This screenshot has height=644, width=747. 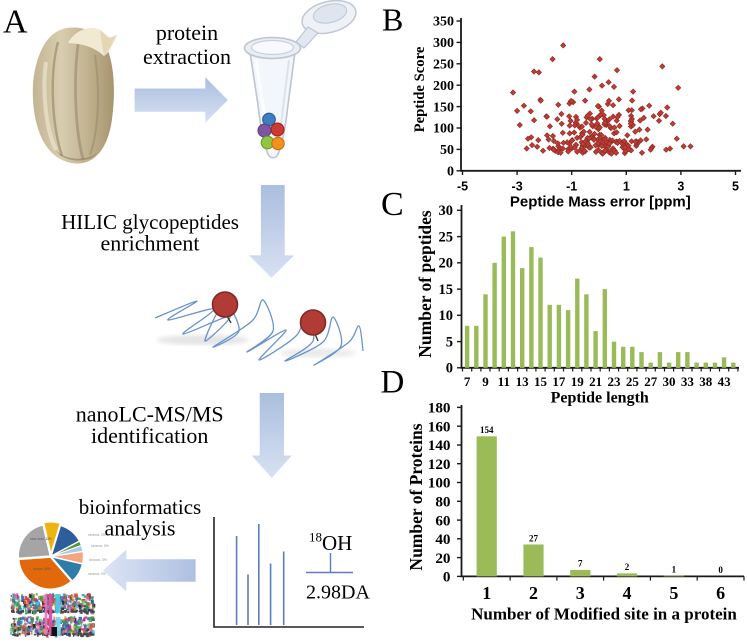 What do you see at coordinates (600, 202) in the screenshot?
I see `svg-text: Peptide Mass error [ppm]` at bounding box center [600, 202].